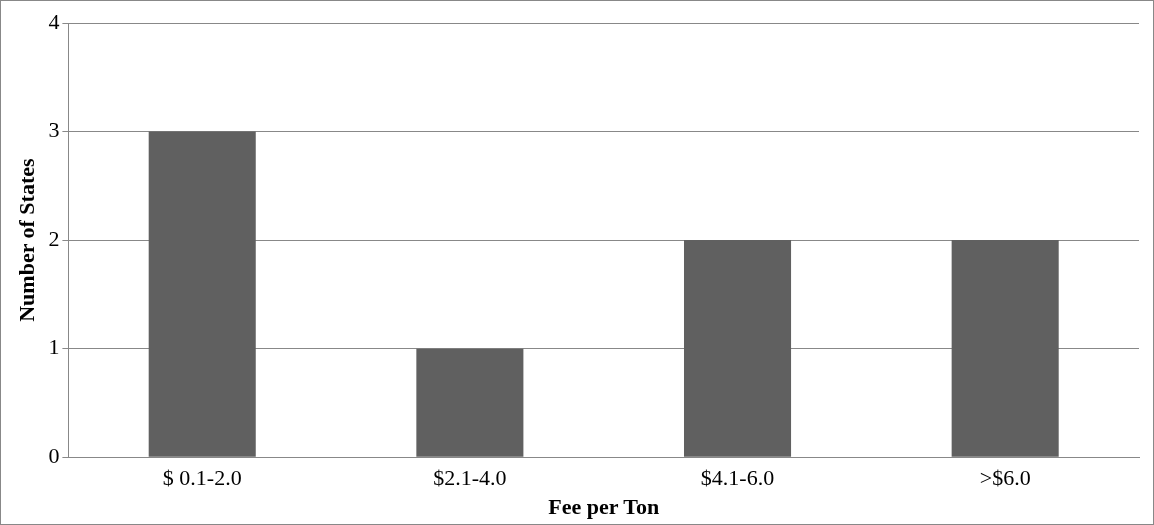  What do you see at coordinates (1005, 478) in the screenshot?
I see `x-tick-label: >$6.0` at bounding box center [1005, 478].